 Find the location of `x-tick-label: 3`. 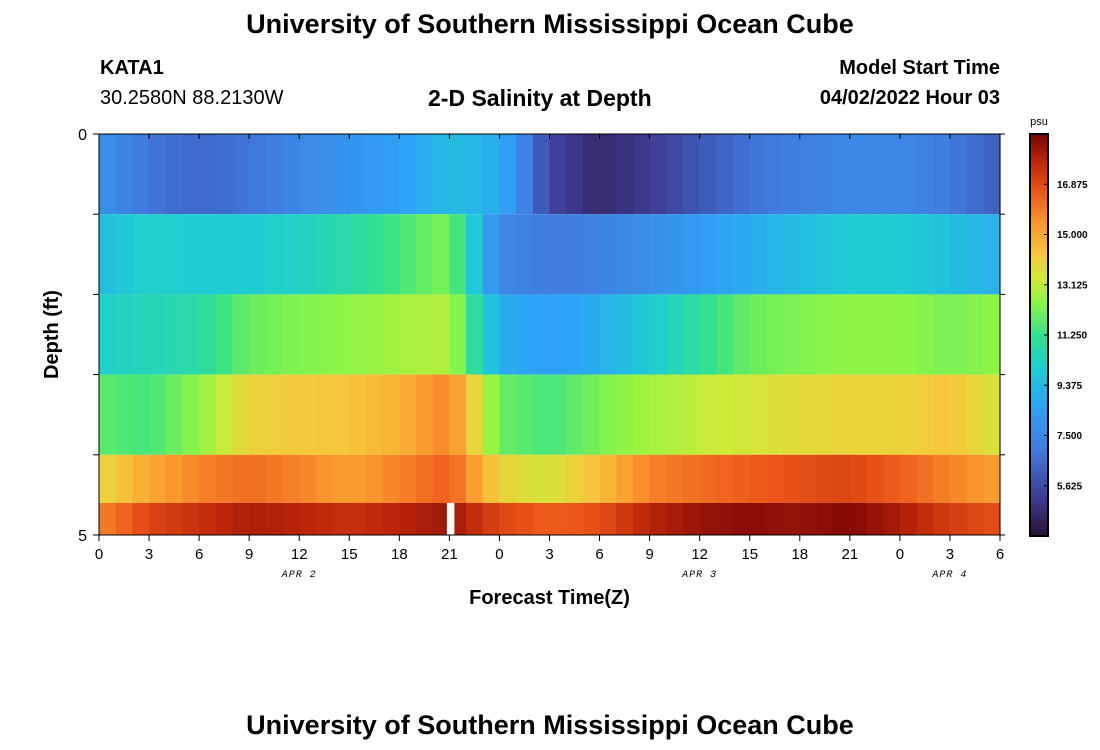

x-tick-label: 3 is located at coordinates (549, 554).